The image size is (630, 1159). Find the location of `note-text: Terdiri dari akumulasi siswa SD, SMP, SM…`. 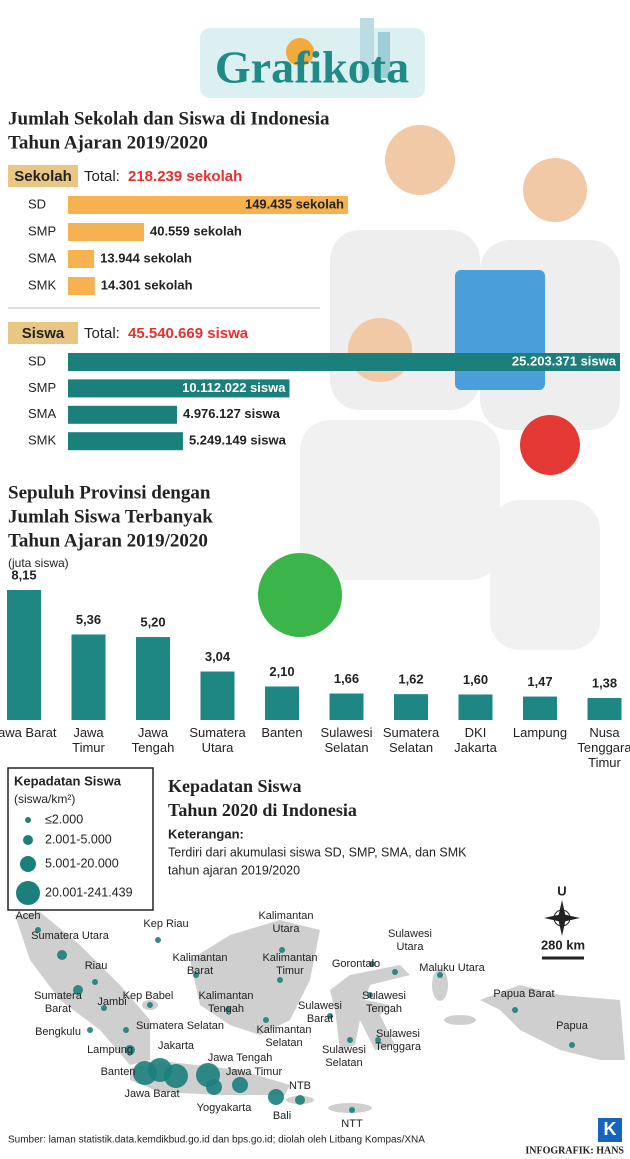

note-text: Terdiri dari akumulasi siswa SD, SMP, SM… is located at coordinates (317, 852).